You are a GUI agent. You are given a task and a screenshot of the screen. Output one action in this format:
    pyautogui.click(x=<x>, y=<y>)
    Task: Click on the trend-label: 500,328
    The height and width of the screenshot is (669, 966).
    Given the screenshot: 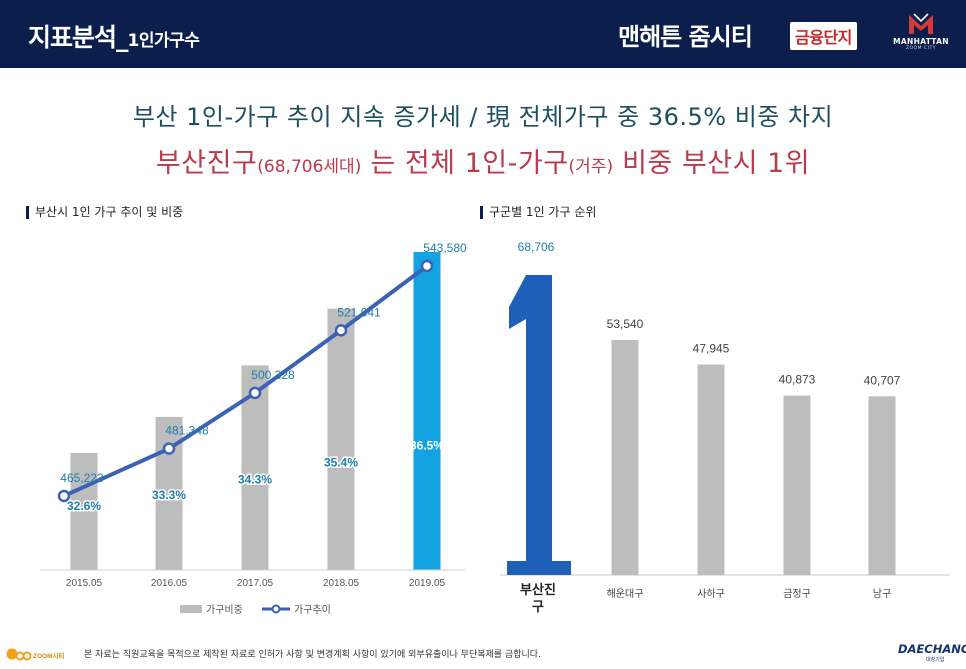 What is the action you would take?
    pyautogui.click(x=273, y=375)
    